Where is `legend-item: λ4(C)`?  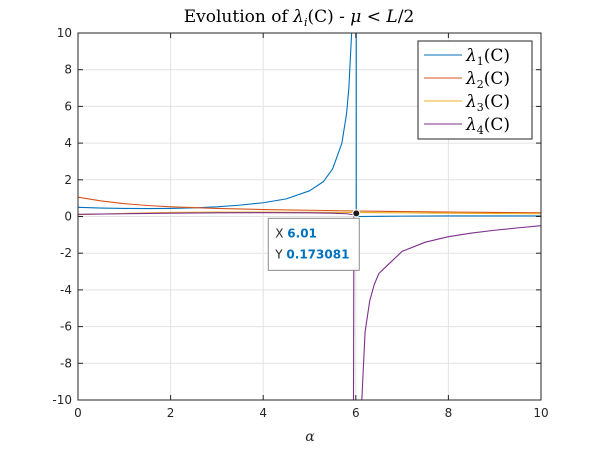
legend-item: λ4(C) is located at coordinates (467, 126).